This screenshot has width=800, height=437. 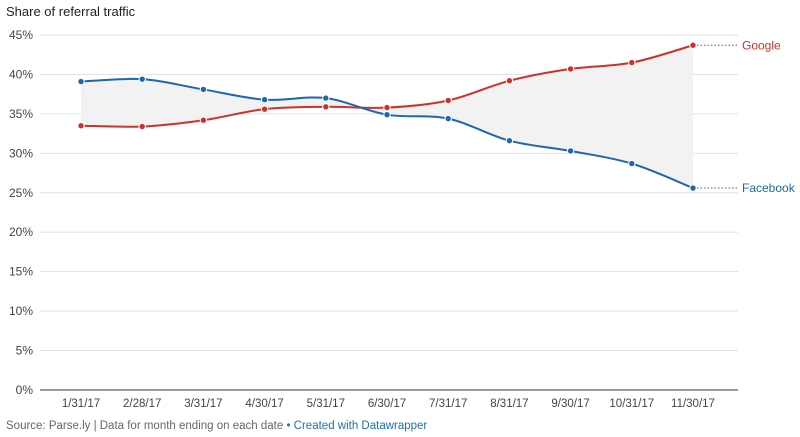 I want to click on y-tick-label: 20%, so click(x=21, y=232).